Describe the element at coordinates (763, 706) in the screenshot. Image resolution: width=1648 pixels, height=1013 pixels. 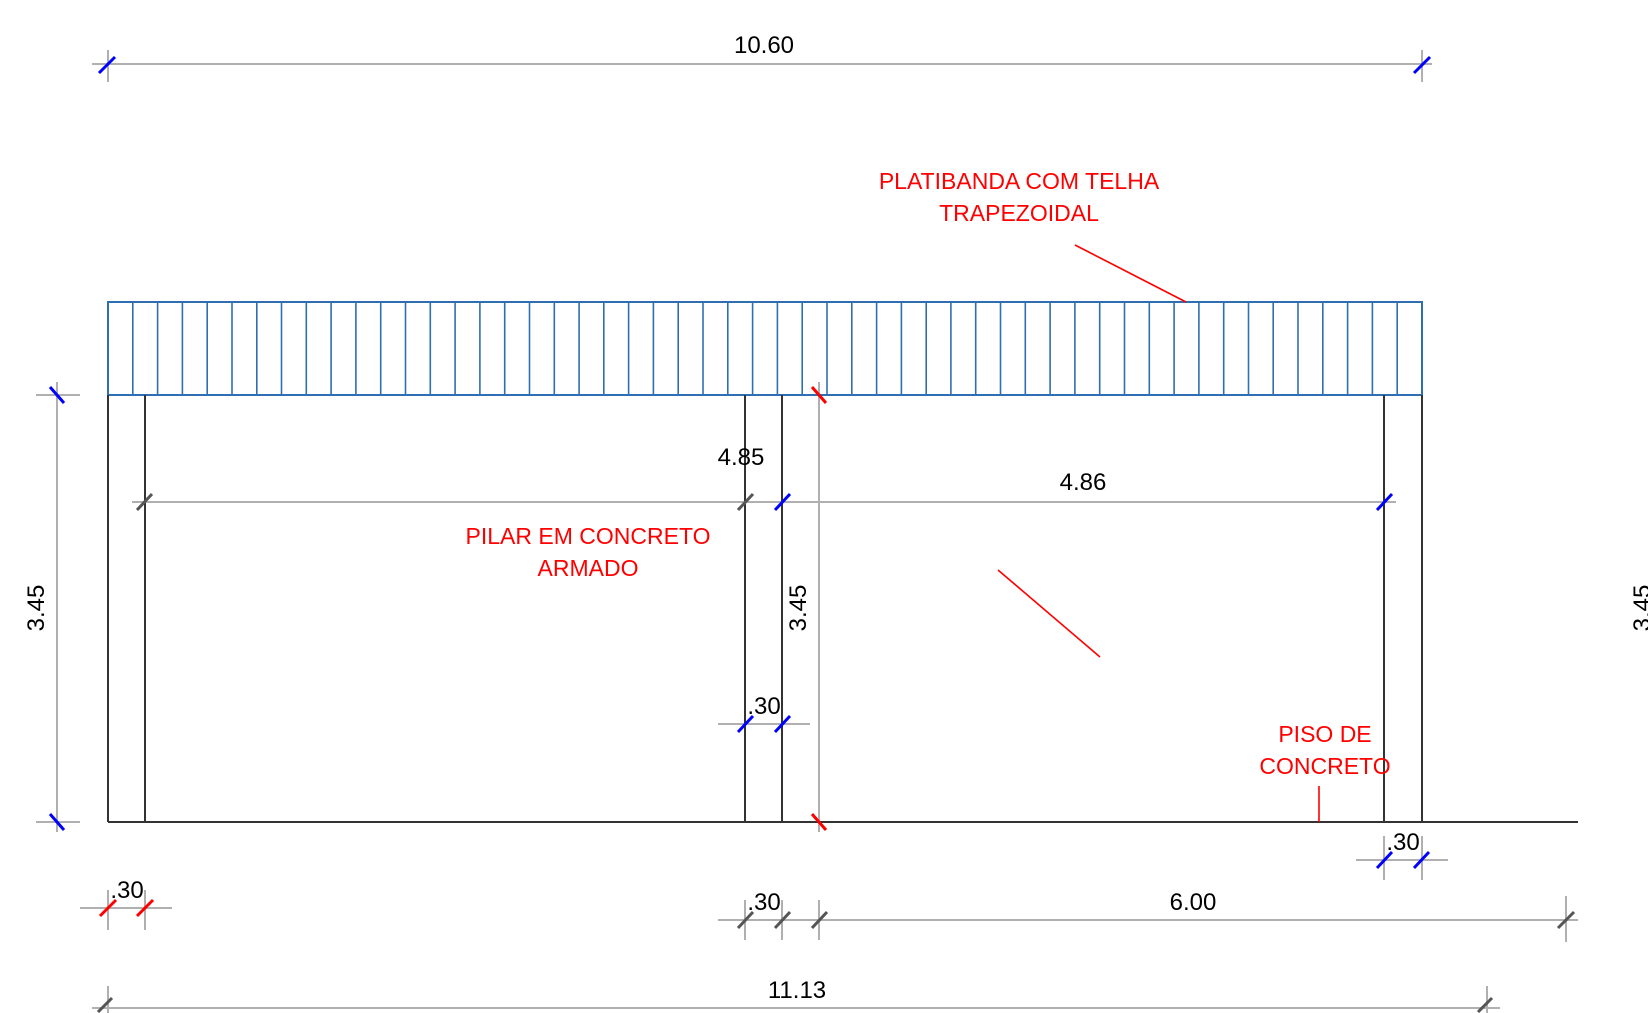
I see `dim-mid-pillar-width-label: .30` at that location.